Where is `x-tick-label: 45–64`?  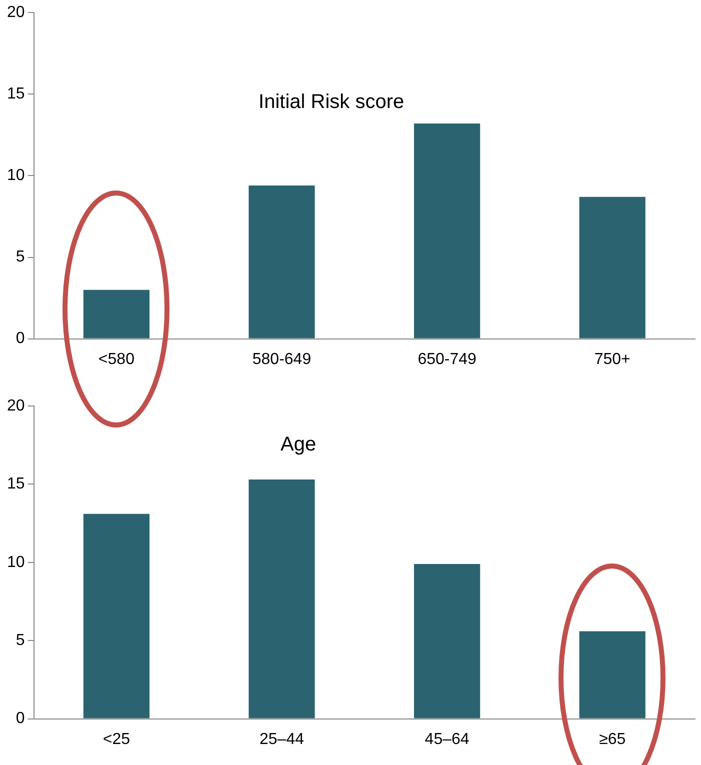
x-tick-label: 45–64 is located at coordinates (447, 739).